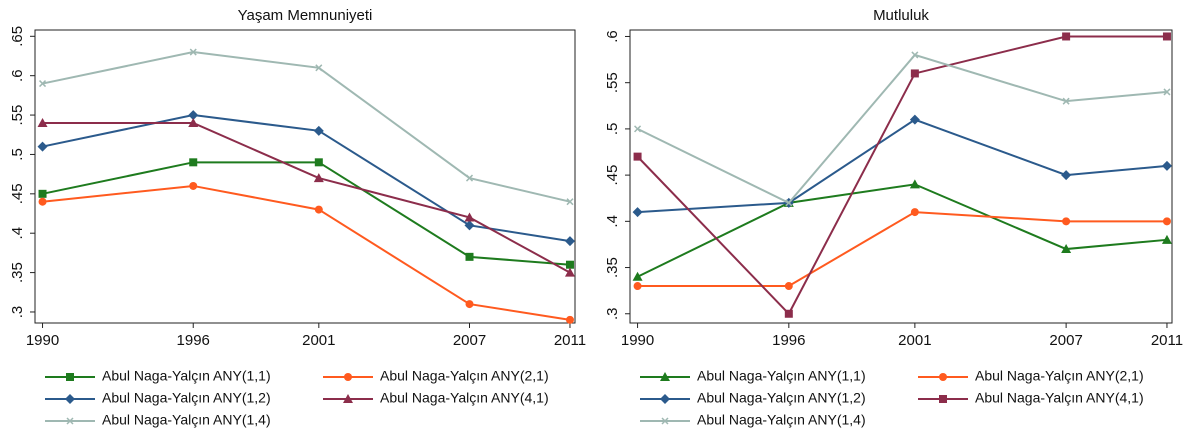 This screenshot has height=437, width=1190. Describe the element at coordinates (17, 36) in the screenshot. I see `y-tick-label: .65` at that location.